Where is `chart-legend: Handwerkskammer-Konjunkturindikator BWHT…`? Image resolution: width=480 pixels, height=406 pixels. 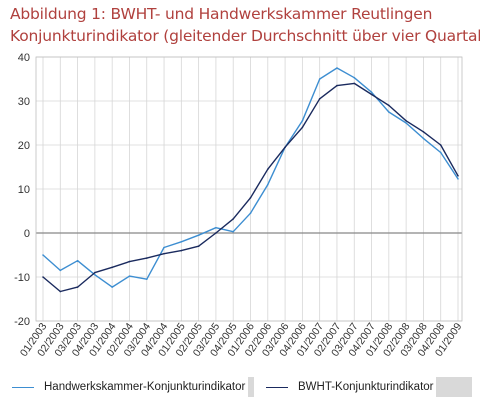
chart-legend: Handwerkskammer-Konjunkturindikator BWHT… is located at coordinates (240, 387).